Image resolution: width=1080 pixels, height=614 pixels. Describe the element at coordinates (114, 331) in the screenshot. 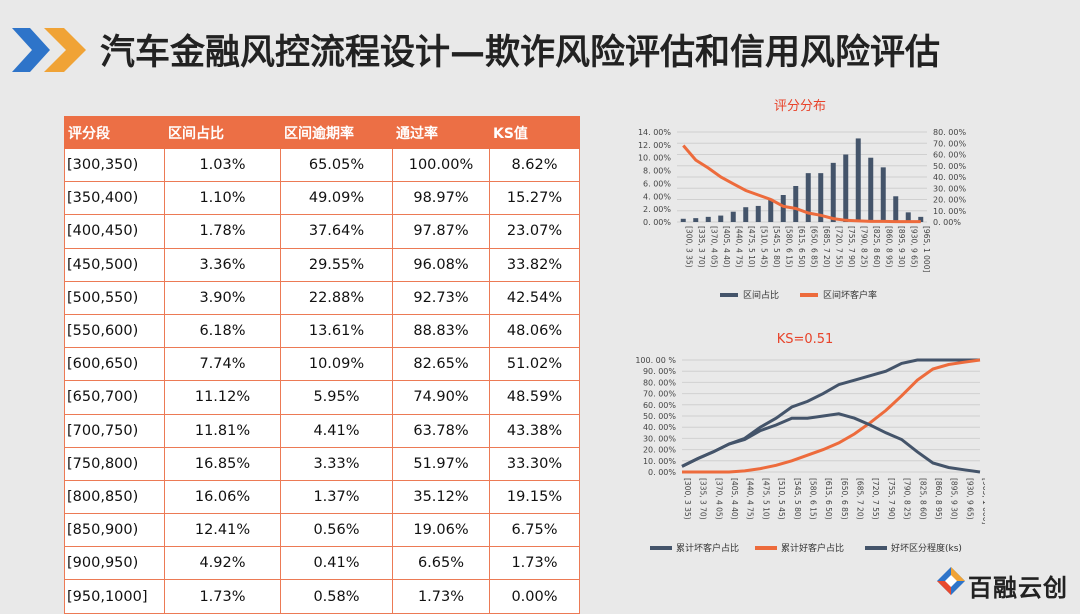

I see `table-cell: [550,600)` at that location.